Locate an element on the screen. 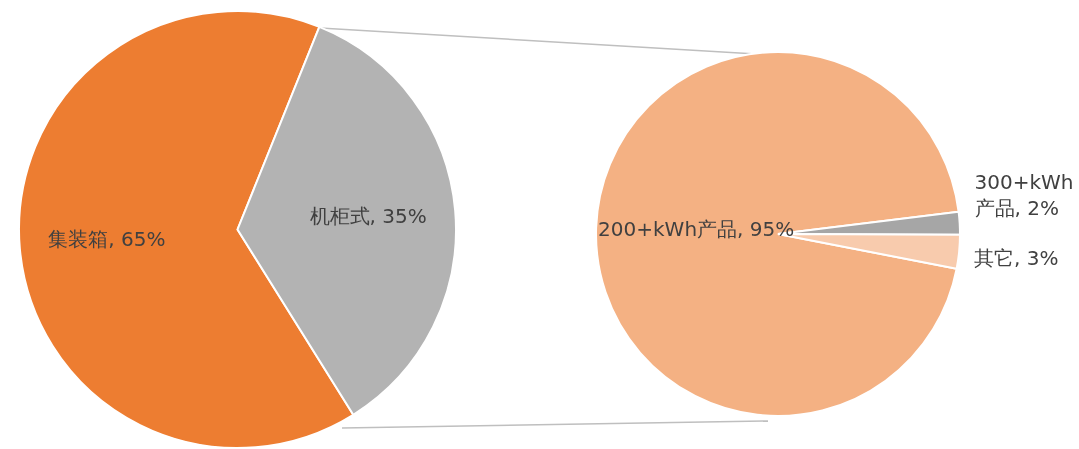 This screenshot has height=449, width=1079. slice-label: 机柜式, 35% is located at coordinates (368, 216).